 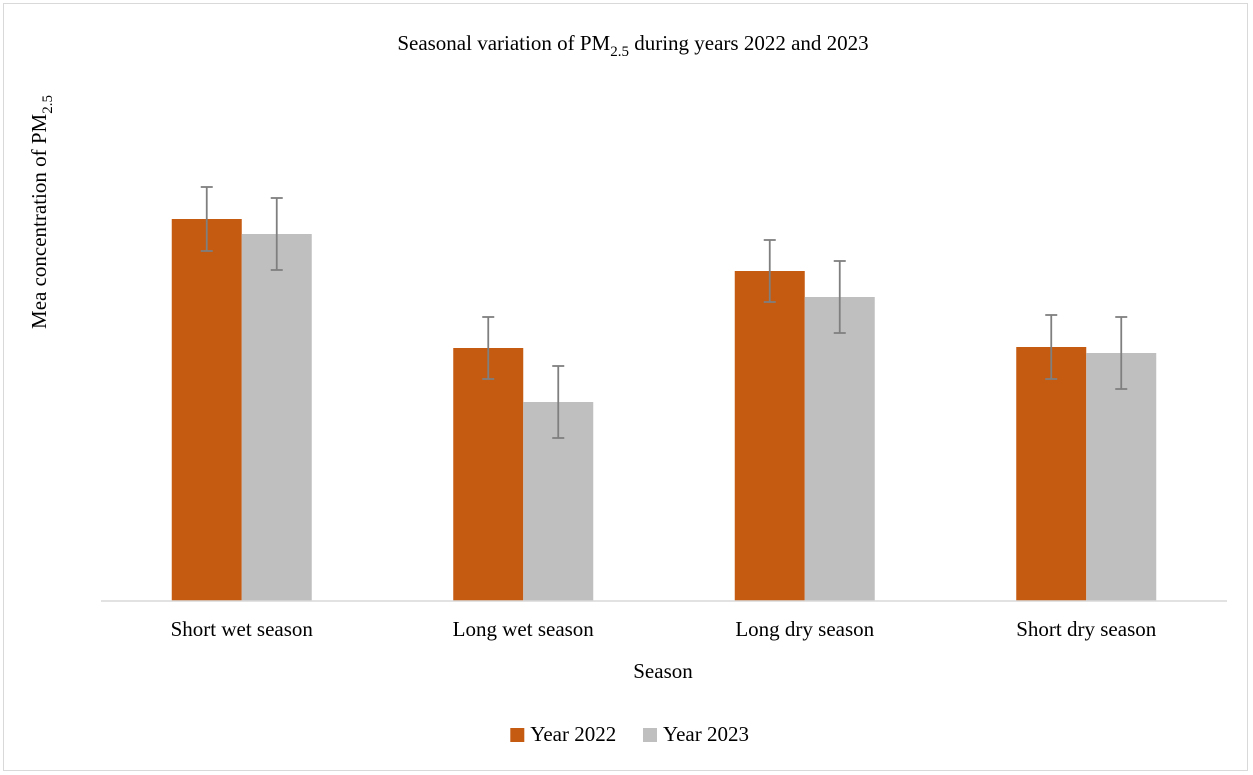 I want to click on legend: Year 2022 Year 2023, so click(x=629, y=734).